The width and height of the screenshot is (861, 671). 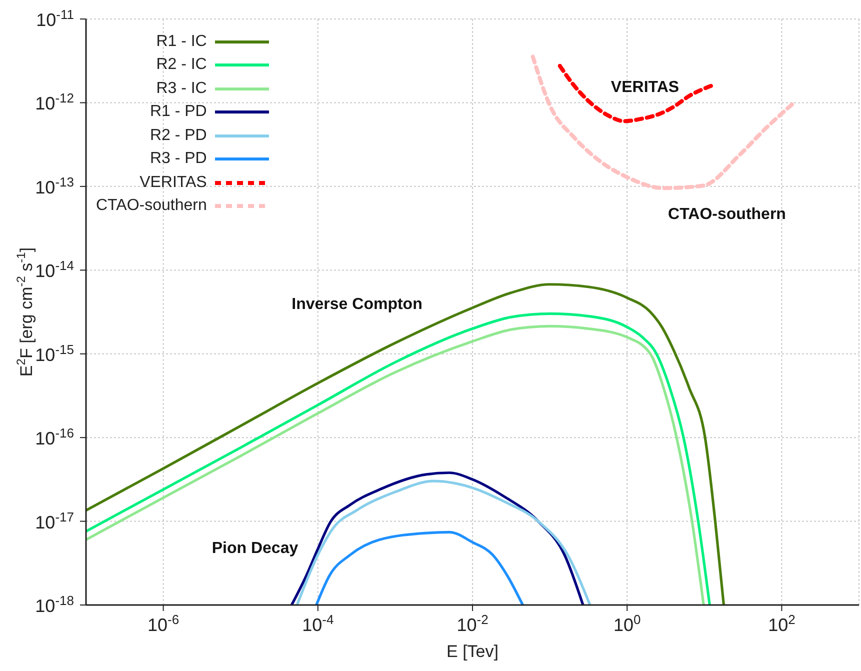 What do you see at coordinates (181, 41) in the screenshot?
I see `legend-label: R1 - IC` at bounding box center [181, 41].